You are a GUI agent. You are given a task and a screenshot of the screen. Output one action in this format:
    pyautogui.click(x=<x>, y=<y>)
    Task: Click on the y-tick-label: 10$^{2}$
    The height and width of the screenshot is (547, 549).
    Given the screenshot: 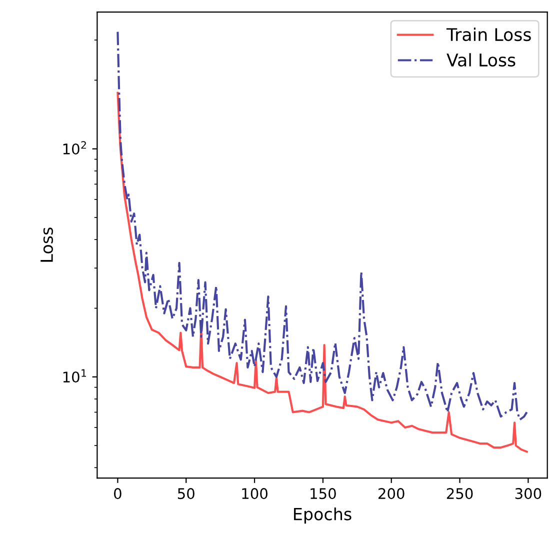 What is the action you would take?
    pyautogui.click(x=74, y=147)
    